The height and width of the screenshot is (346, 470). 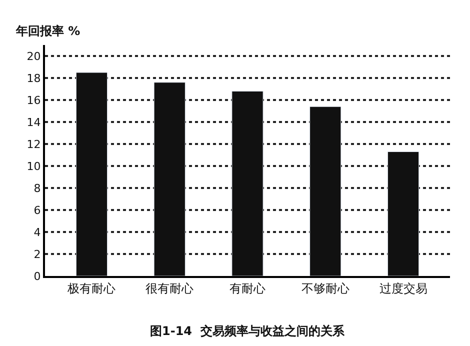 What do you see at coordinates (33, 166) in the screenshot?
I see `y-tick-label: 10` at bounding box center [33, 166].